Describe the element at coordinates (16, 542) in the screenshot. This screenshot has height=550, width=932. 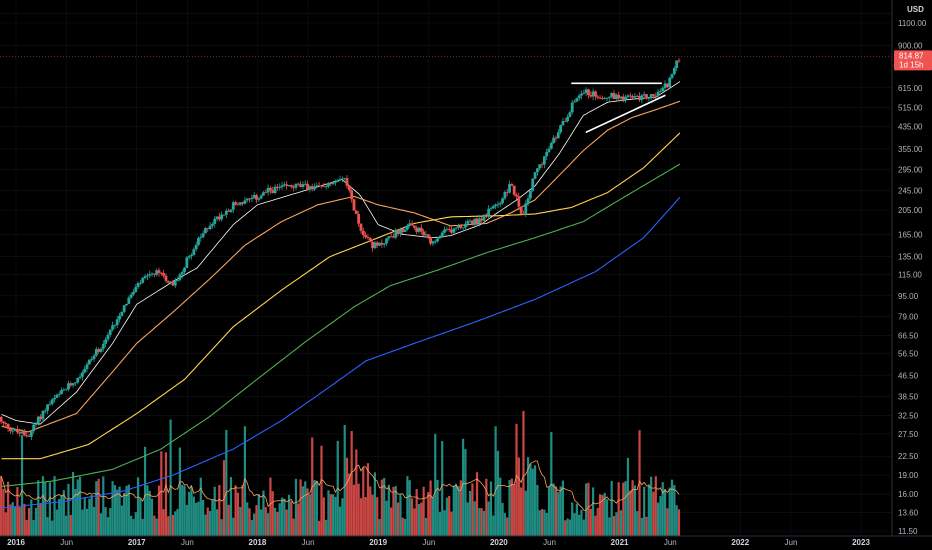
I see `time-tick: 2016` at that location.